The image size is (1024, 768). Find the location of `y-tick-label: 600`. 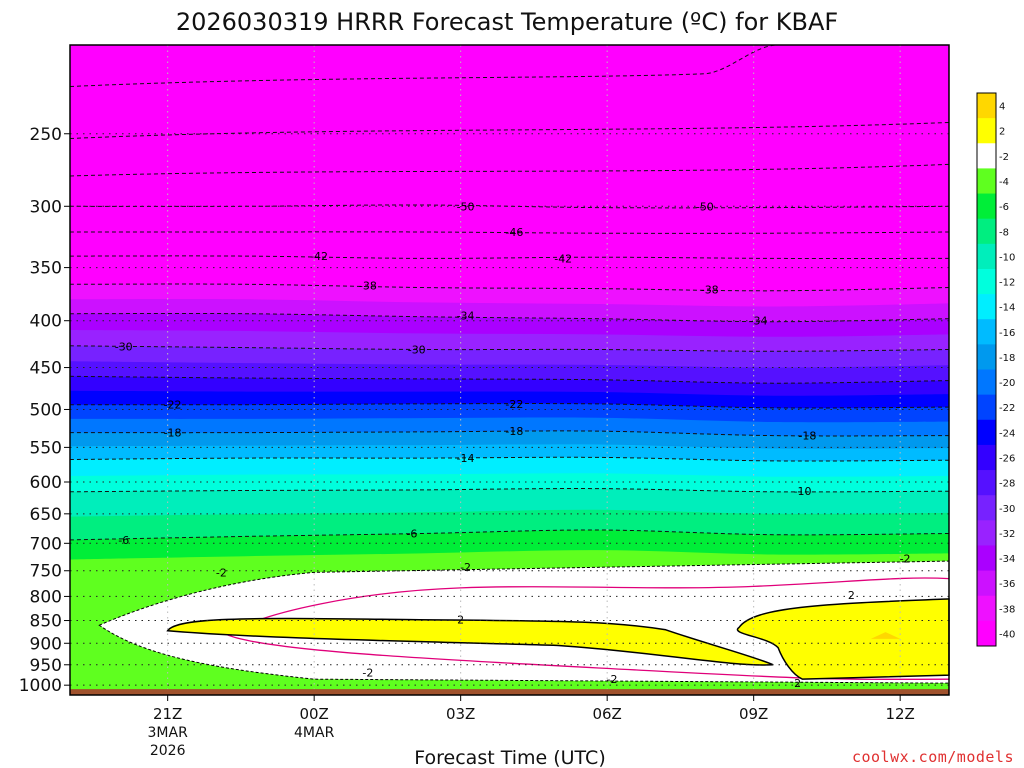

y-tick-label: 600 is located at coordinates (46, 483).